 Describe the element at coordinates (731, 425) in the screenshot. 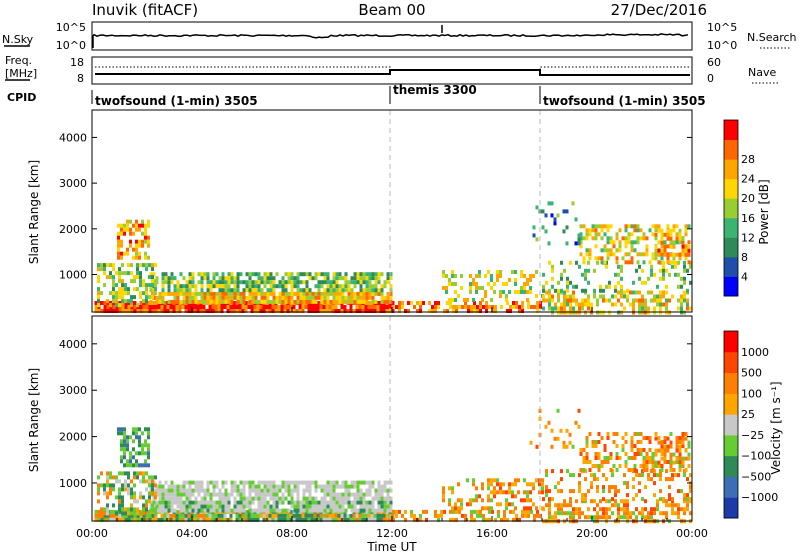

I see `colorbar-segment` at that location.